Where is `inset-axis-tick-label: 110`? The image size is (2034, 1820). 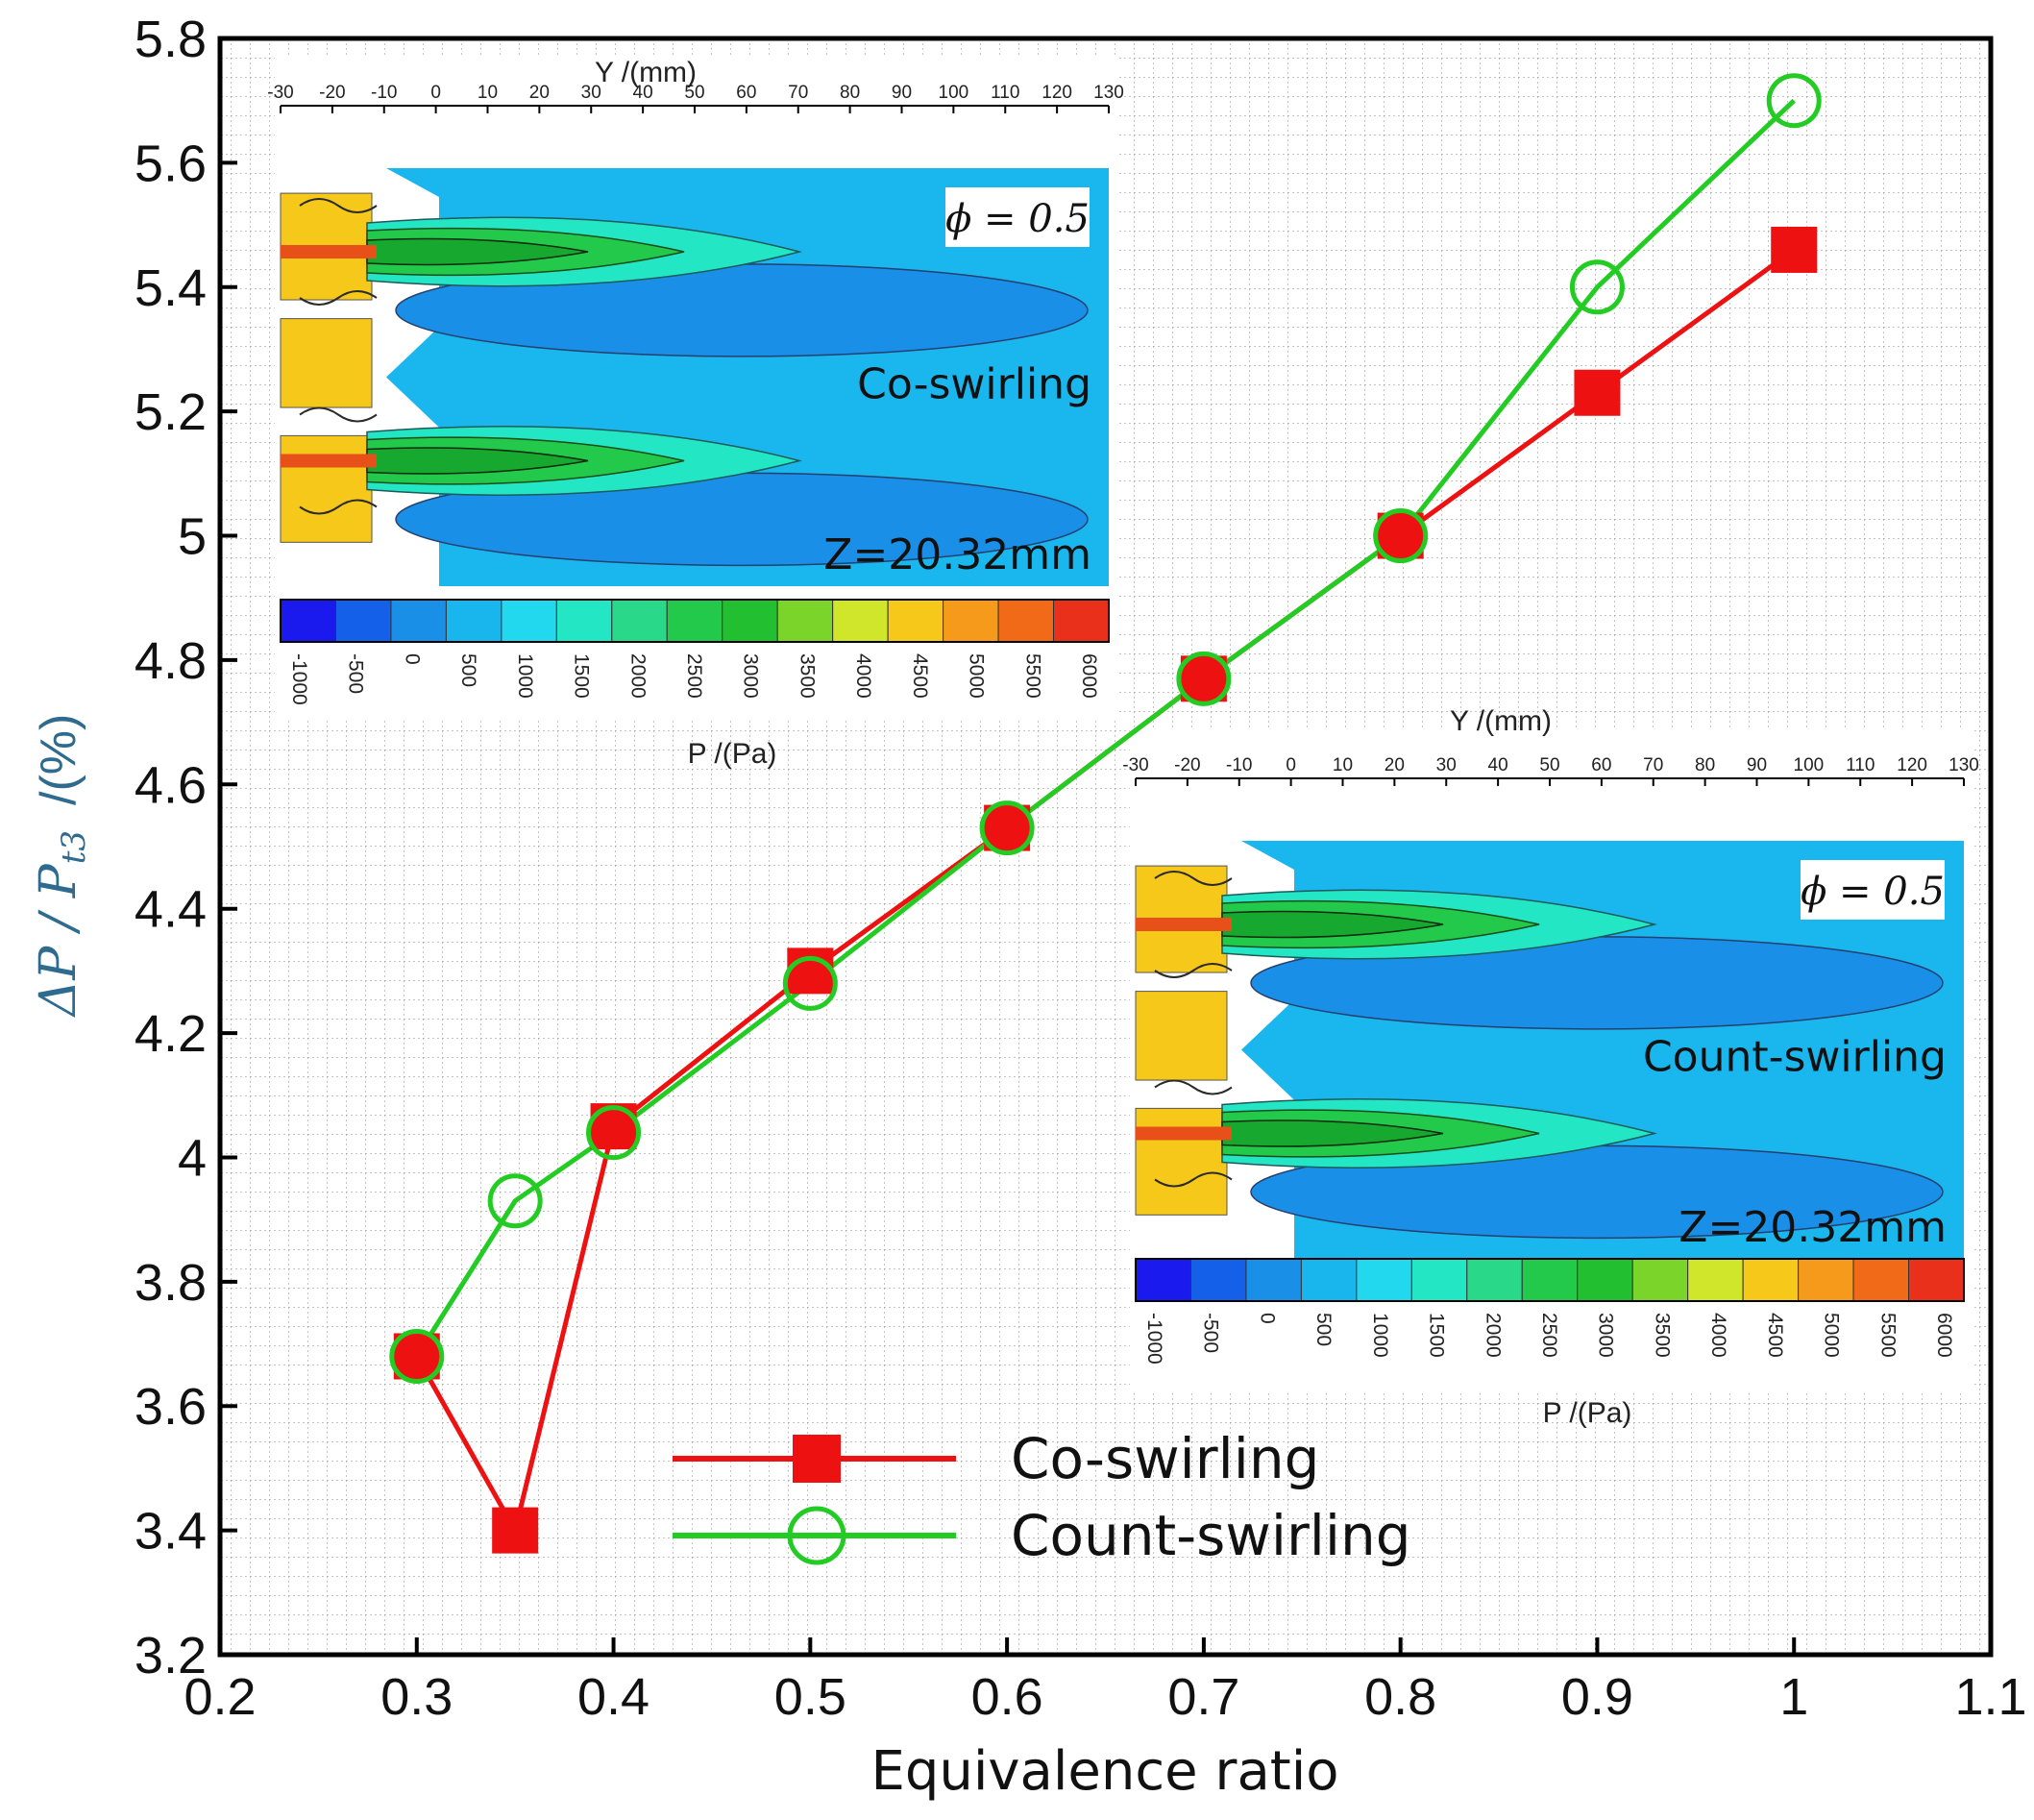 inset-axis-tick-label: 110 is located at coordinates (1860, 765).